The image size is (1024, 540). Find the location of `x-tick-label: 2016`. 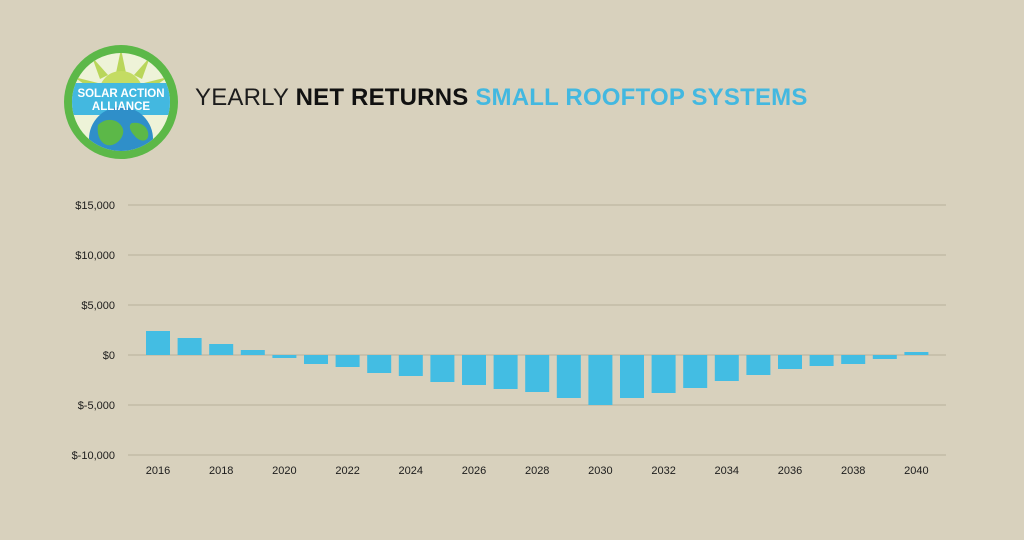

x-tick-label: 2016 is located at coordinates (158, 471).